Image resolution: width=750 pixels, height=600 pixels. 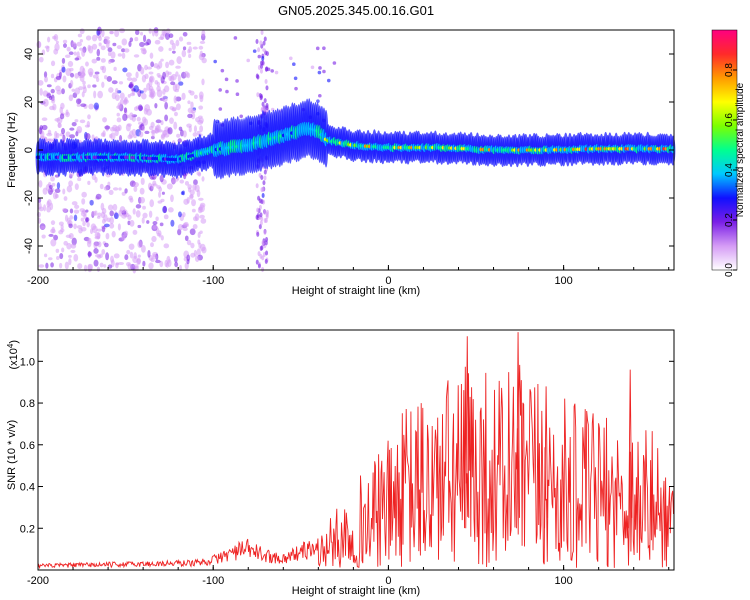 I want to click on snr-multiplier-base: (x10, so click(x=14, y=358).